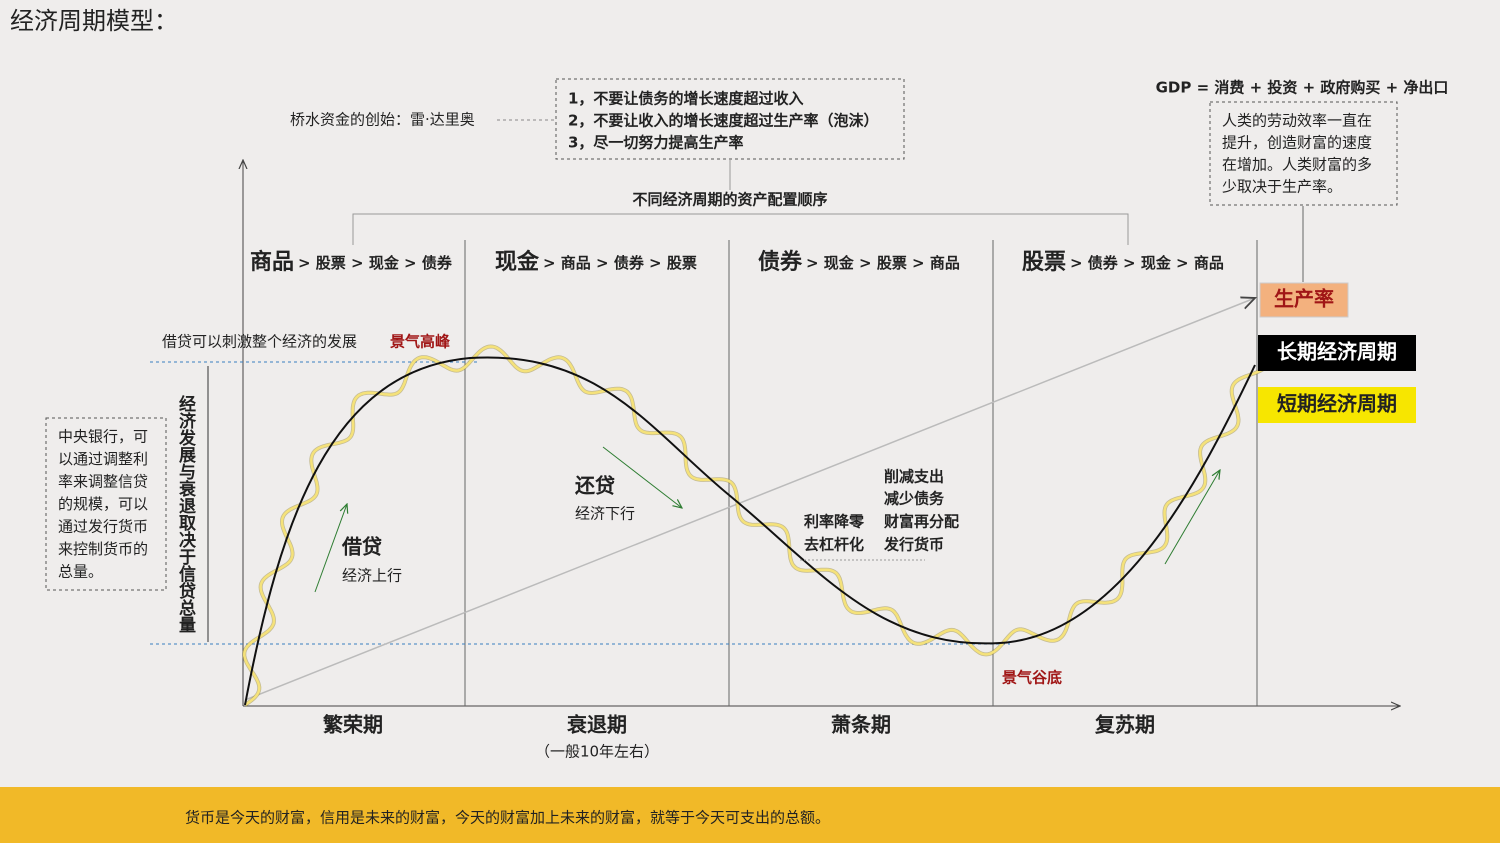  Describe the element at coordinates (642, 477) in the screenshot. I see `down-arrow` at that location.